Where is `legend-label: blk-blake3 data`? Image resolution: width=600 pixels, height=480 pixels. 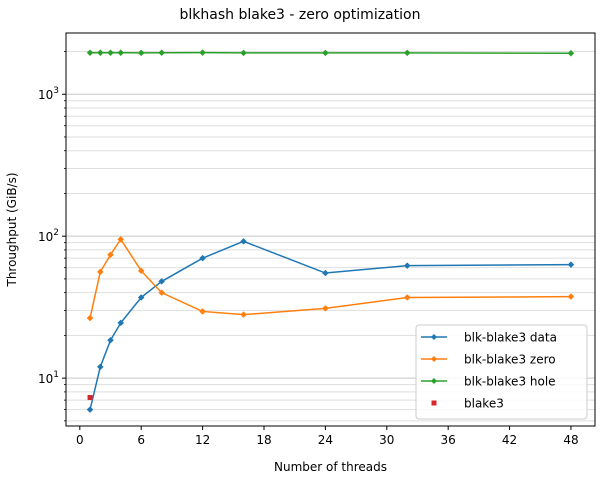 legend-label: blk-blake3 data is located at coordinates (510, 338).